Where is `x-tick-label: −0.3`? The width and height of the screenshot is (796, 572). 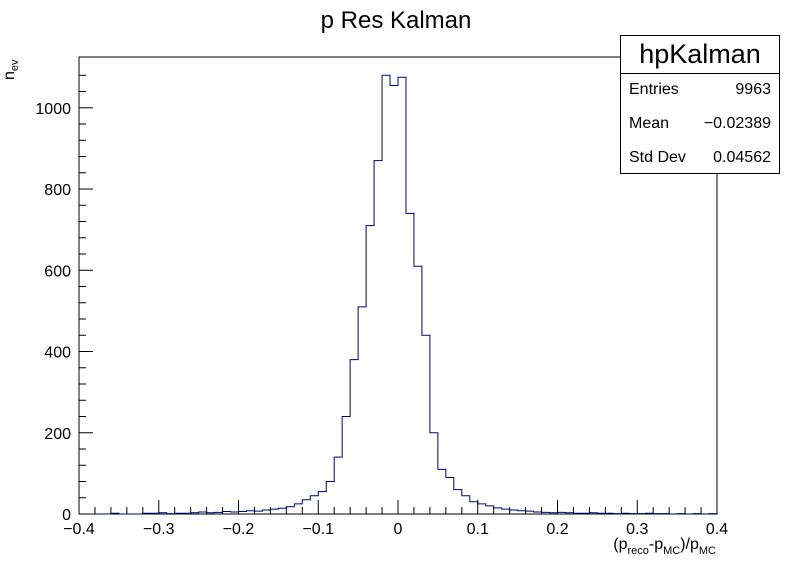 x-tick-label: −0.3 is located at coordinates (159, 529).